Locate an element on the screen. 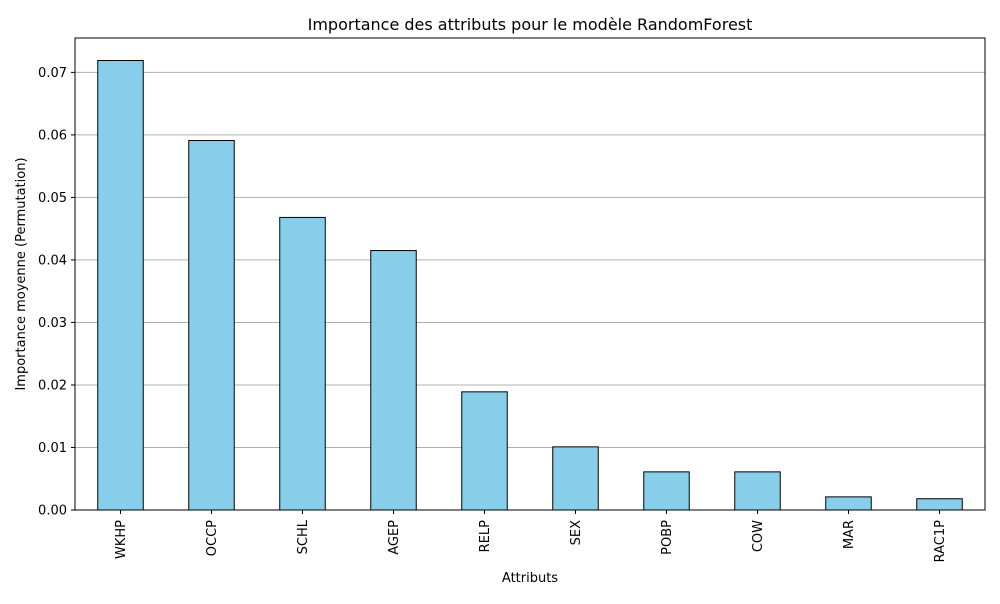 The width and height of the screenshot is (1000, 604). bar-occp is located at coordinates (211, 325).